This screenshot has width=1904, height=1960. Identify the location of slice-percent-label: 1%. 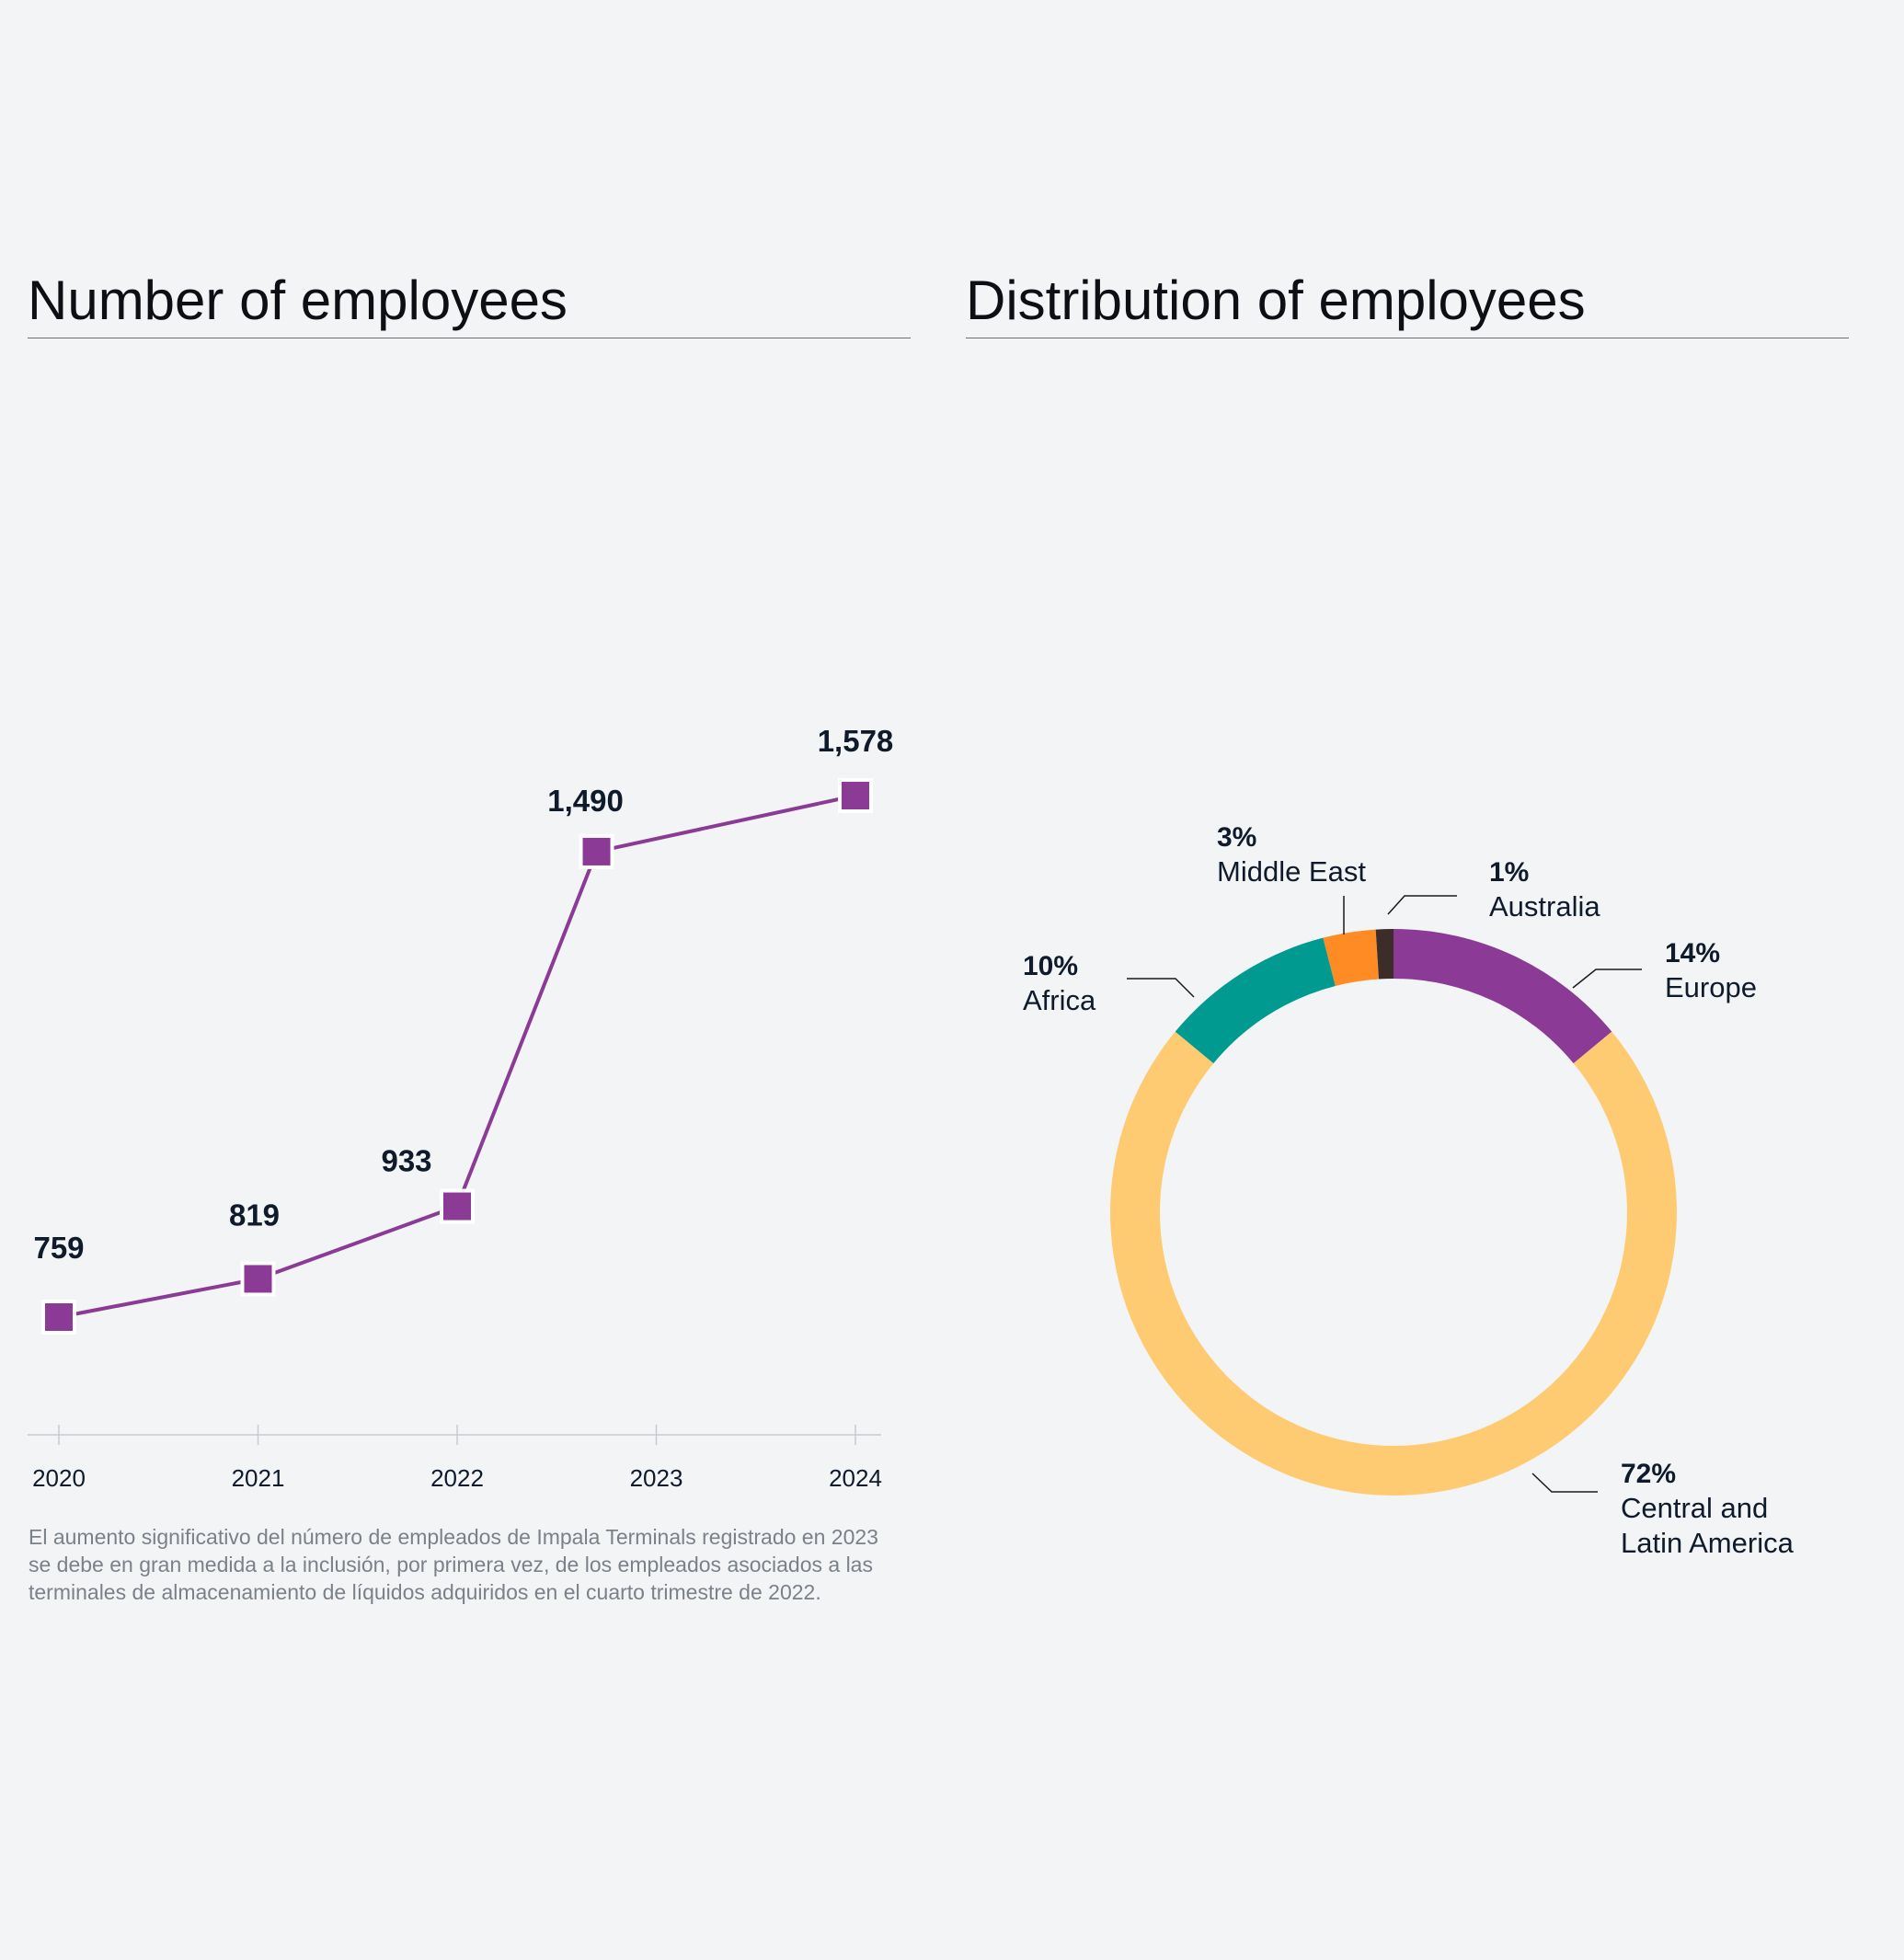
(1509, 872).